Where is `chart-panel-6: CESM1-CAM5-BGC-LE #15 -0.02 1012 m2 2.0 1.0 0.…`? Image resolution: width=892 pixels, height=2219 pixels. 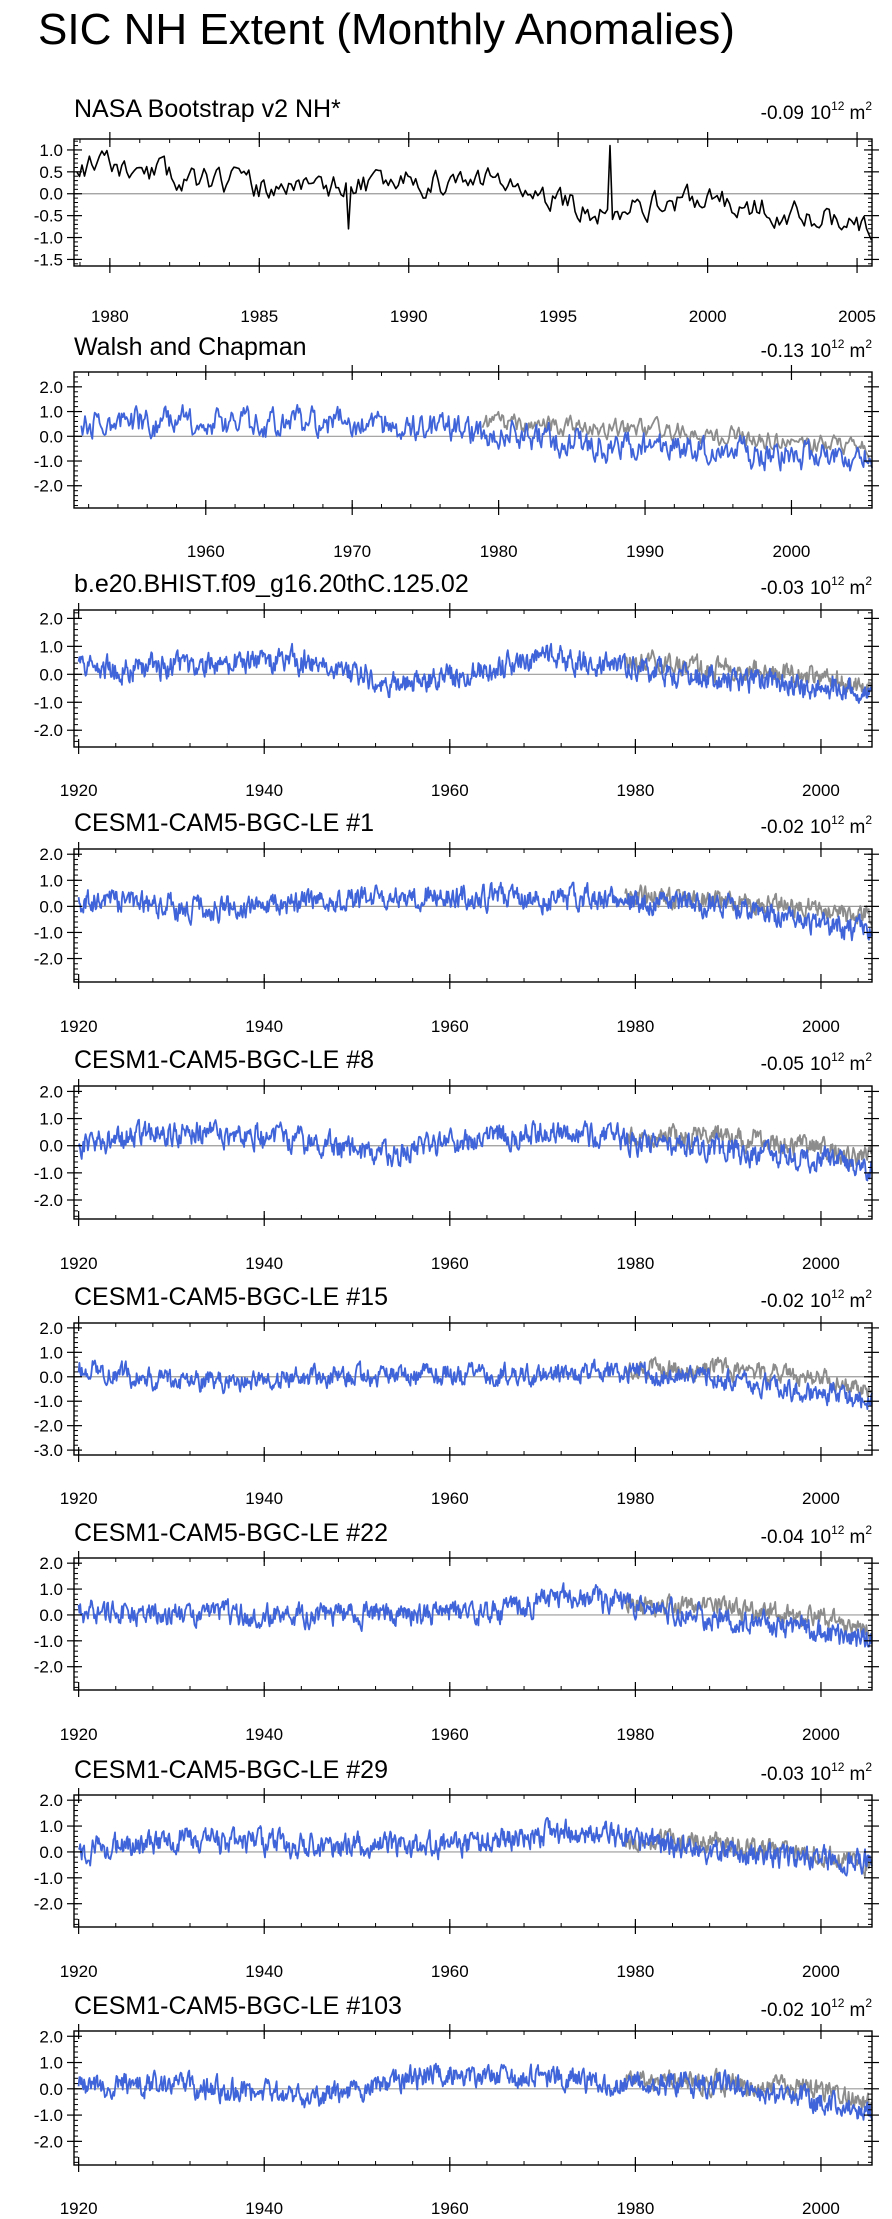 chart-panel-6: CESM1-CAM5-BGC-LE #15 -0.02 1012 m2 2.0 1.0 0.… is located at coordinates (456, 1395).